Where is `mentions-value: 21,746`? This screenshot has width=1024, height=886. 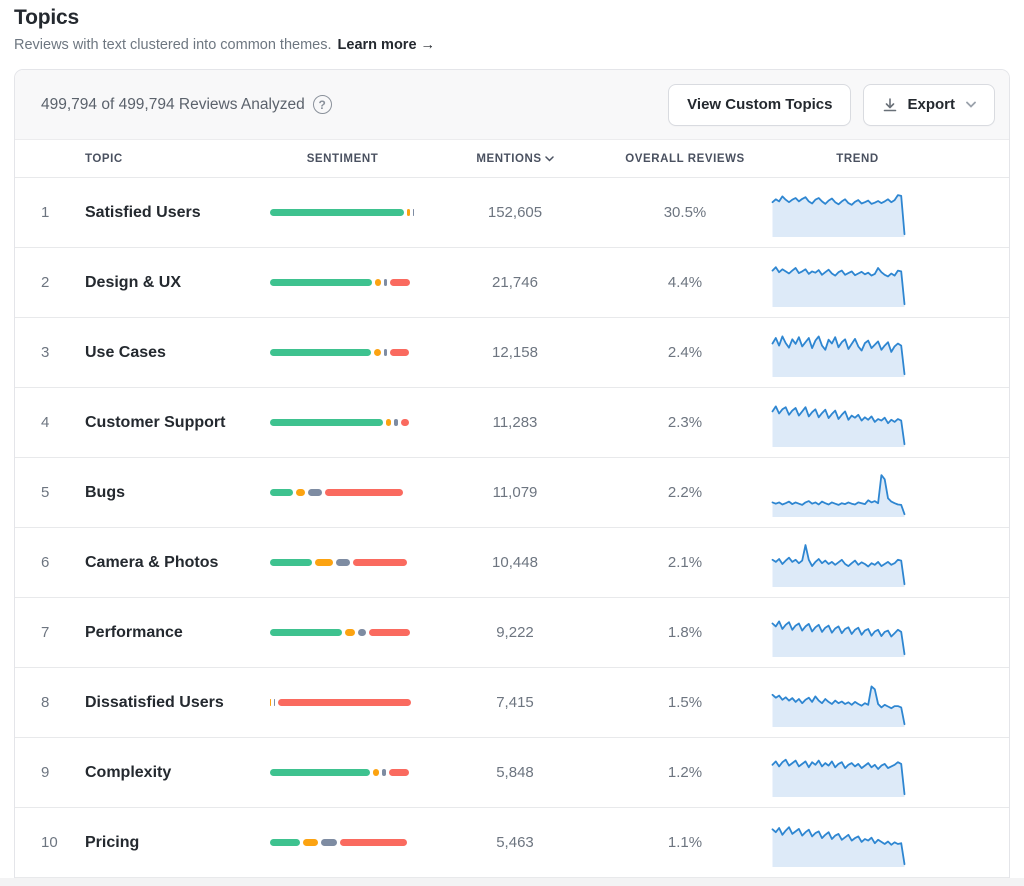 mentions-value: 21,746 is located at coordinates (515, 282).